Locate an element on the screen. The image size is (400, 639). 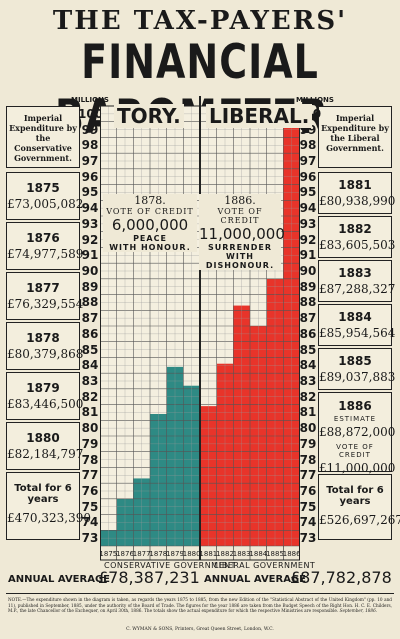
liberal-year: 1884 is located at coordinates (355, 317).